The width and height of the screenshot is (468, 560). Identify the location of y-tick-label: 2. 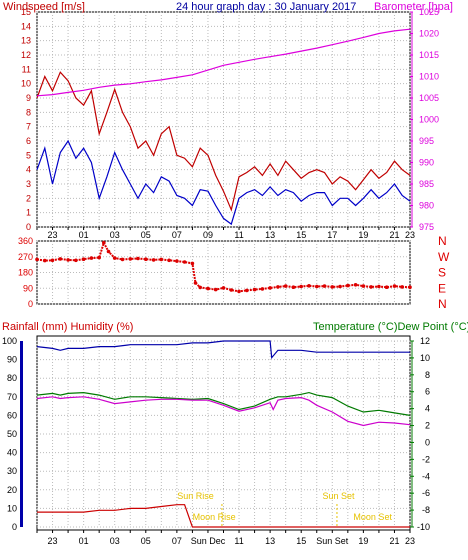
(28, 198).